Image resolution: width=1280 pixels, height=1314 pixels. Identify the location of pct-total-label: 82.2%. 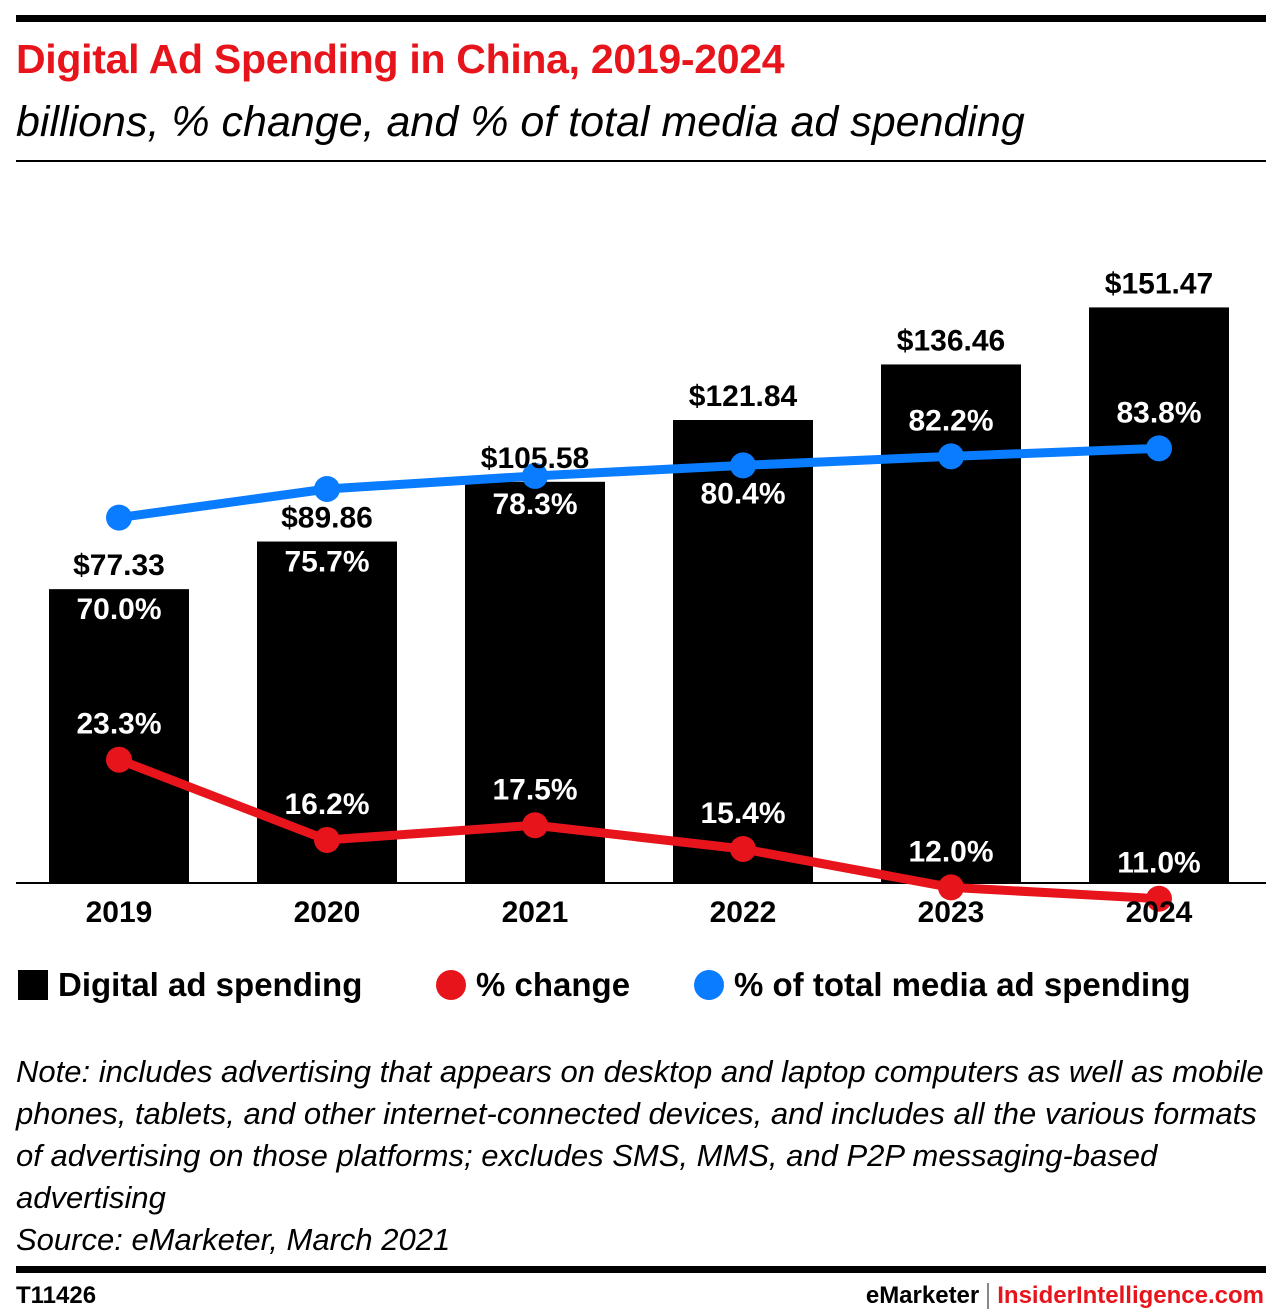
(950, 420).